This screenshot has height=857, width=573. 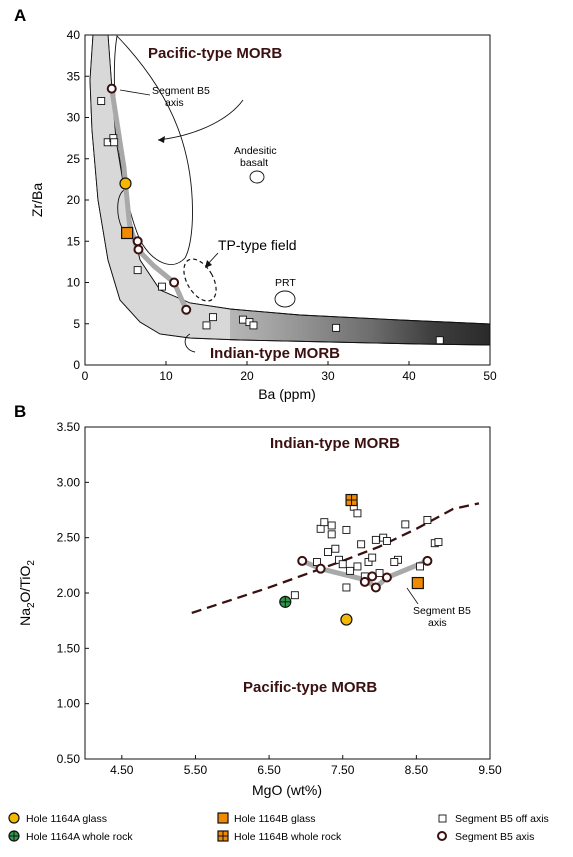 I want to click on legend-marker-axis, so click(x=442, y=836).